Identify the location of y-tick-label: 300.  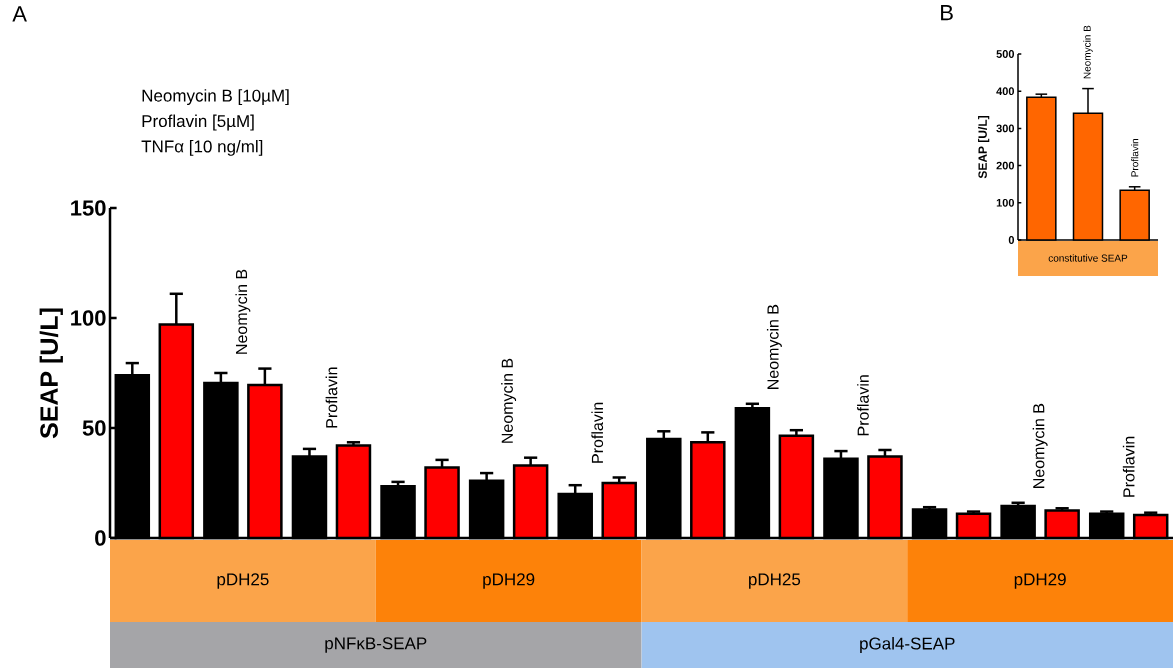
(1005, 128).